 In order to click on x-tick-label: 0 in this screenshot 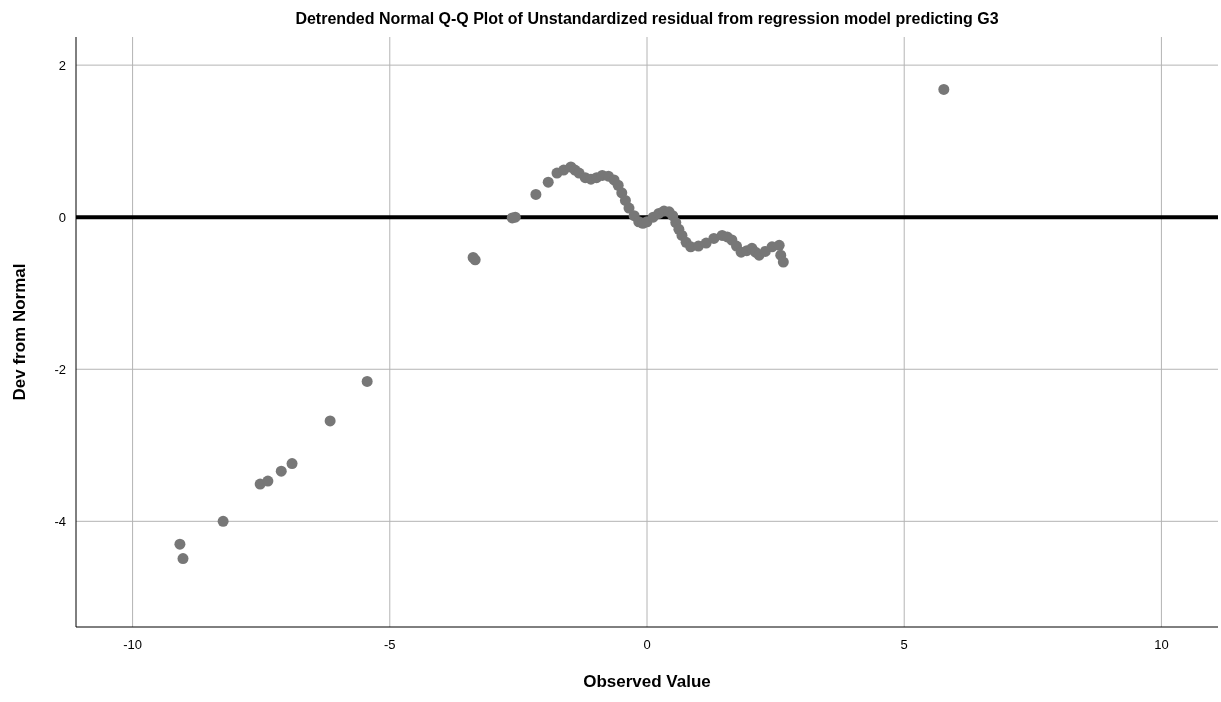, I will do `click(647, 644)`.